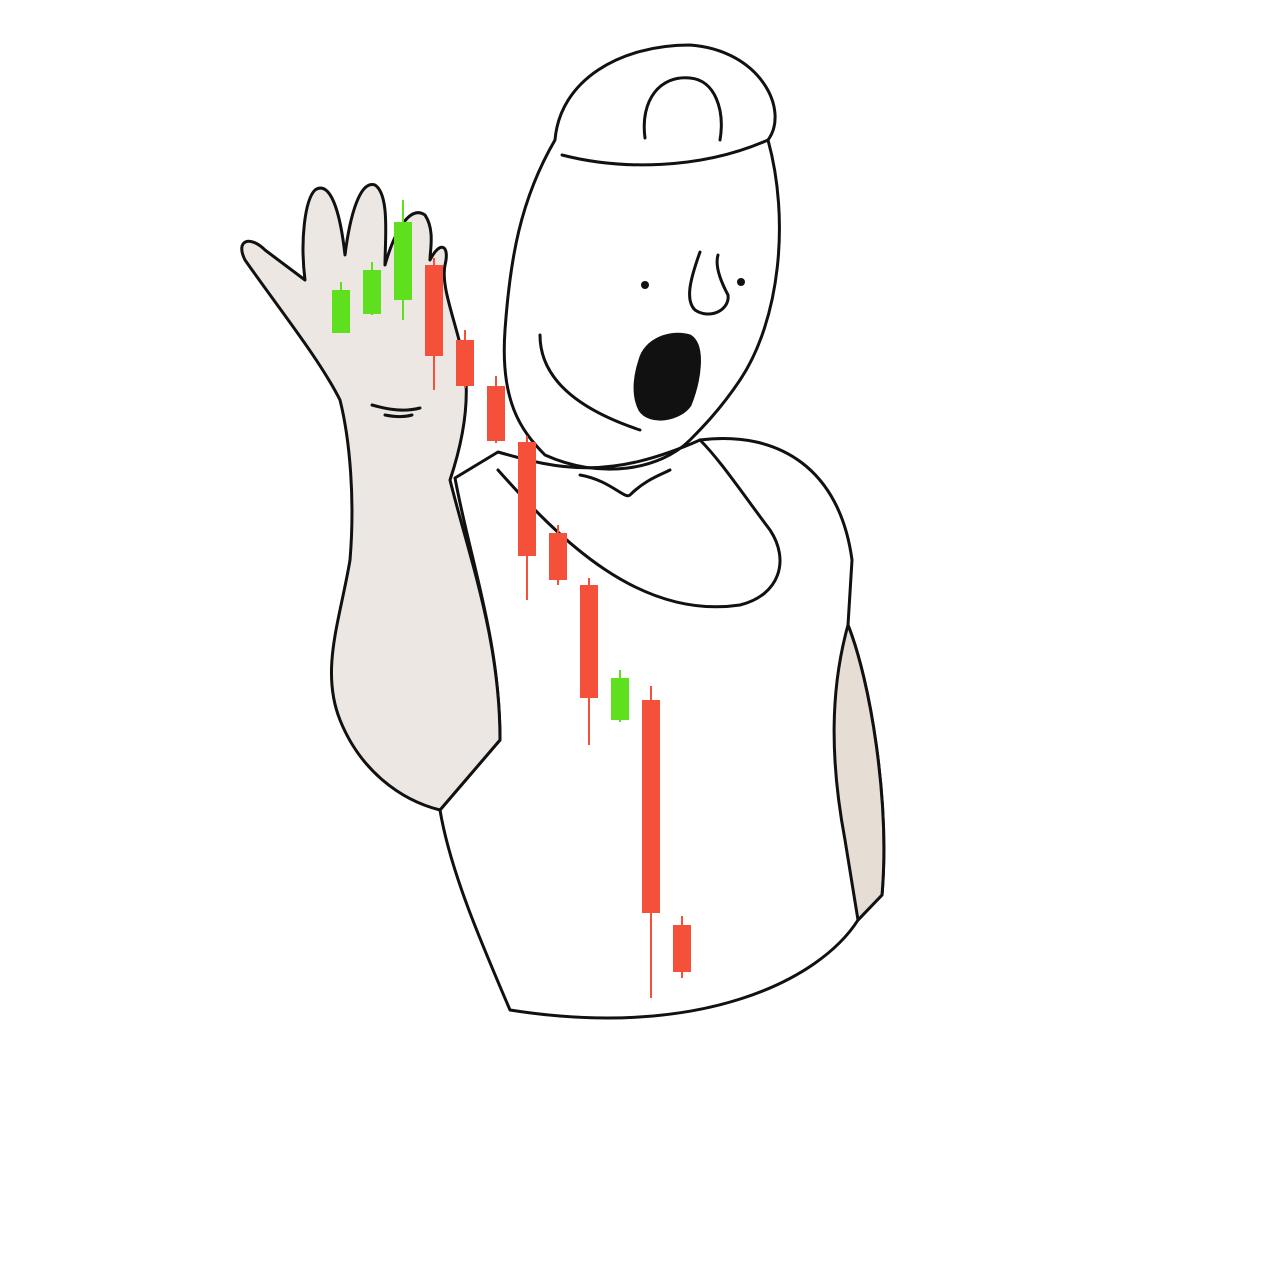 Image resolution: width=1280 pixels, height=1280 pixels. What do you see at coordinates (641, 257) in the screenshot?
I see `head` at bounding box center [641, 257].